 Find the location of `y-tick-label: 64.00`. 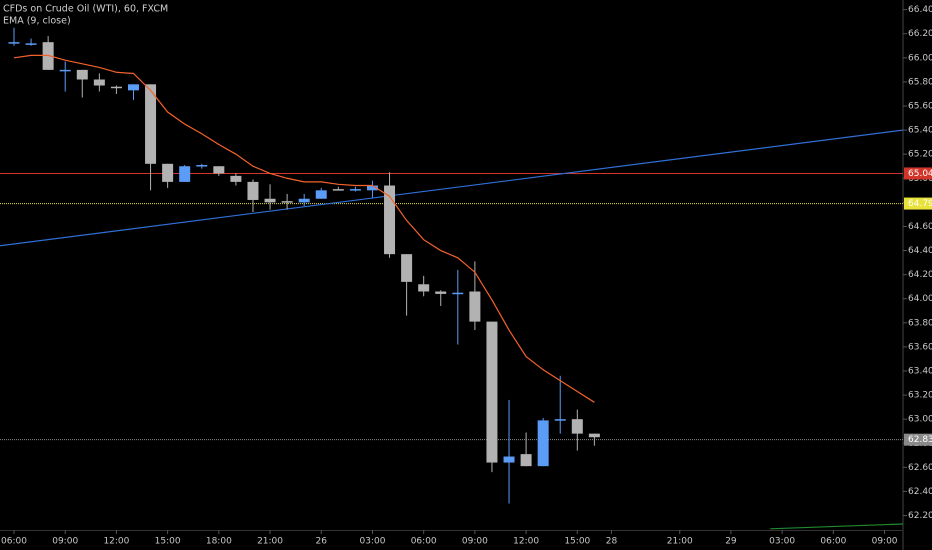

y-tick-label: 64.00 is located at coordinates (920, 299).